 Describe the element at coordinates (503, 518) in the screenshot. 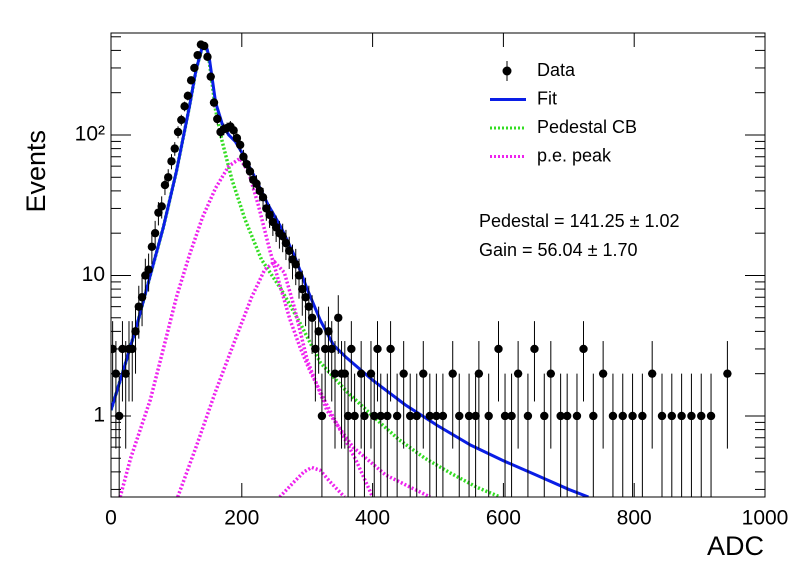

I see `x-tick-label: 600` at that location.